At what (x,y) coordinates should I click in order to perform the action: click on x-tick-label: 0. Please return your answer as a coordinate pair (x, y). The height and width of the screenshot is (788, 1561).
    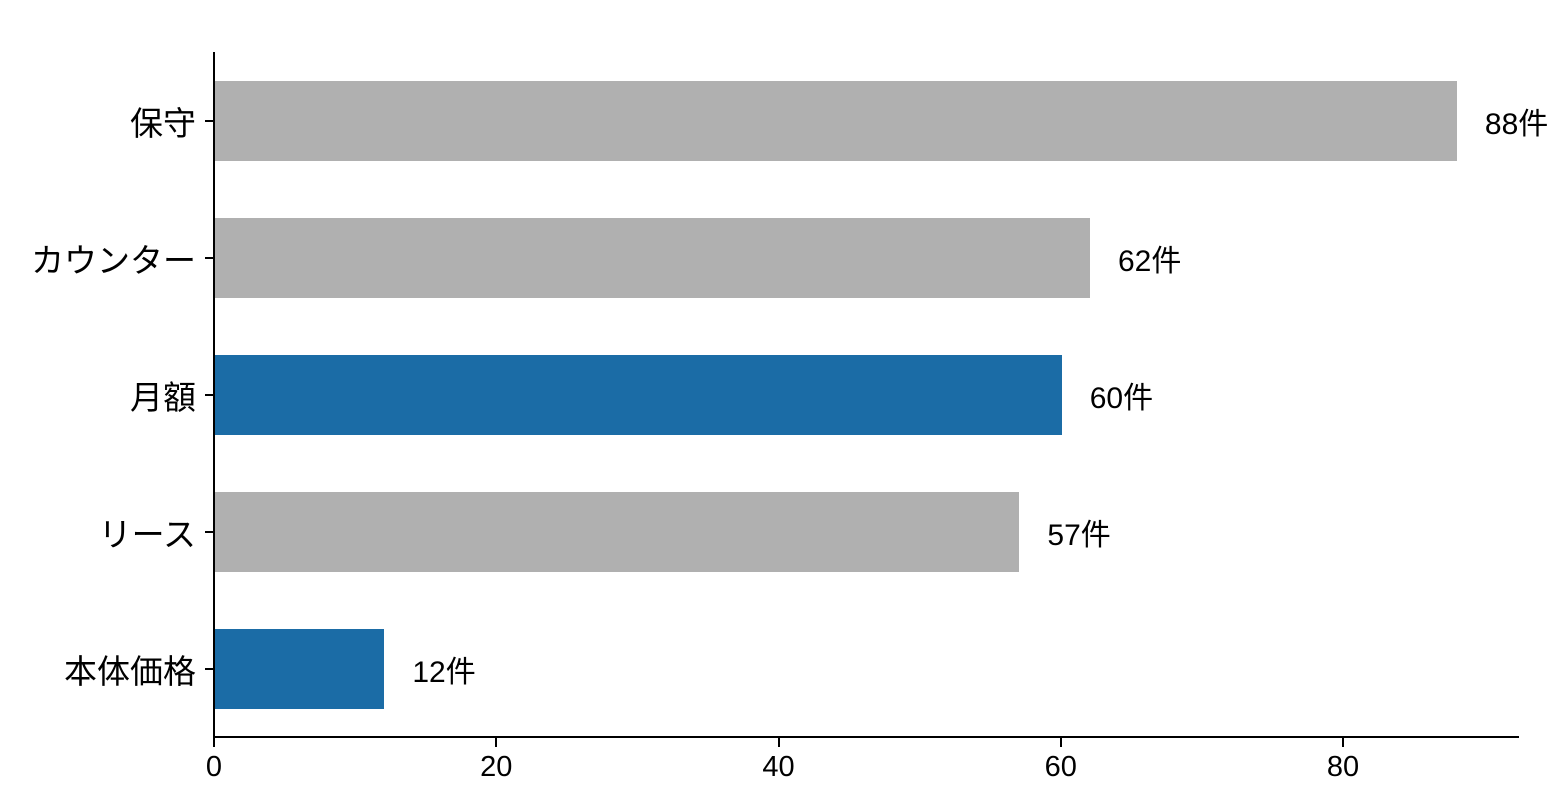
    Looking at the image, I should click on (214, 767).